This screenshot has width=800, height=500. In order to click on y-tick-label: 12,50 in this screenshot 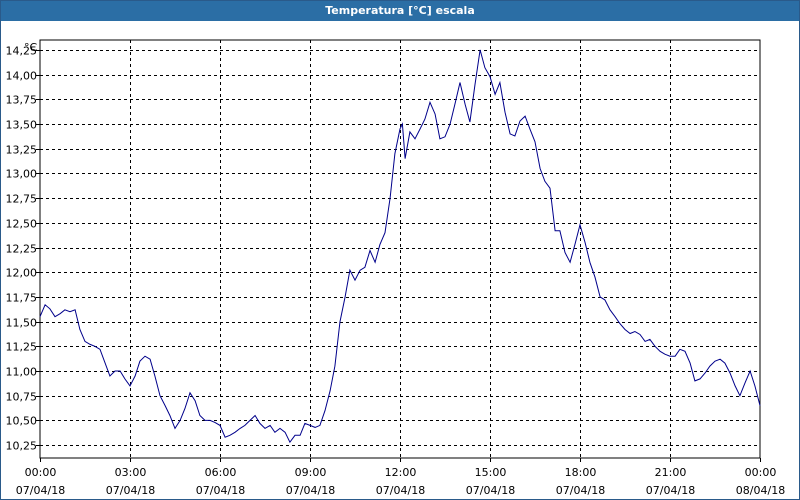, I will do `click(22, 224)`.